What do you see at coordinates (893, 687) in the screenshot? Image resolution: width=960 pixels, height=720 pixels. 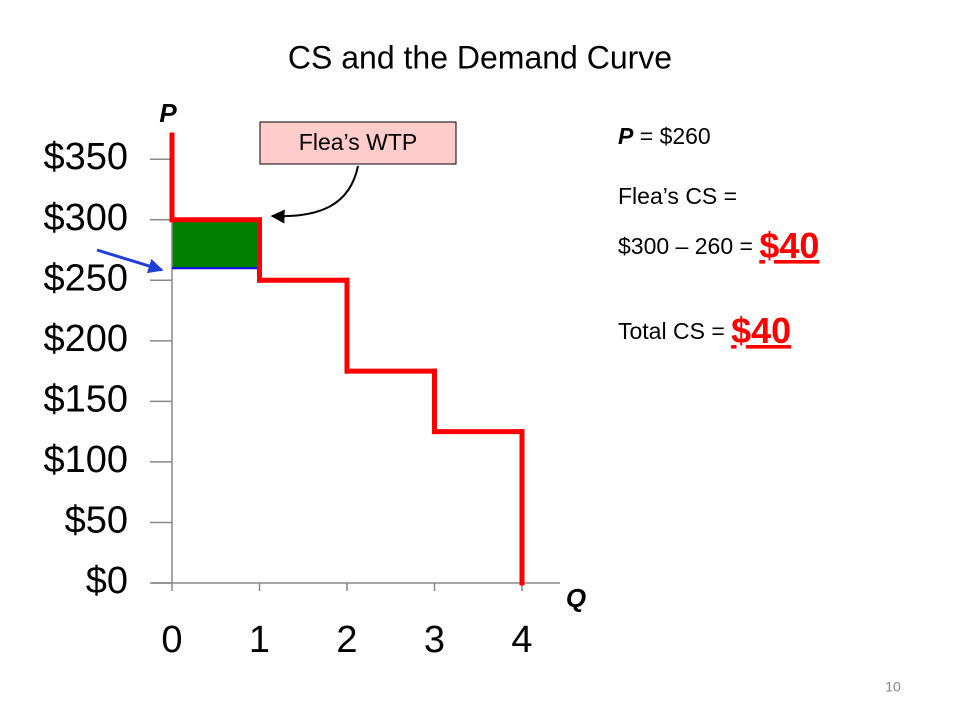 I see `page-number: 10` at bounding box center [893, 687].